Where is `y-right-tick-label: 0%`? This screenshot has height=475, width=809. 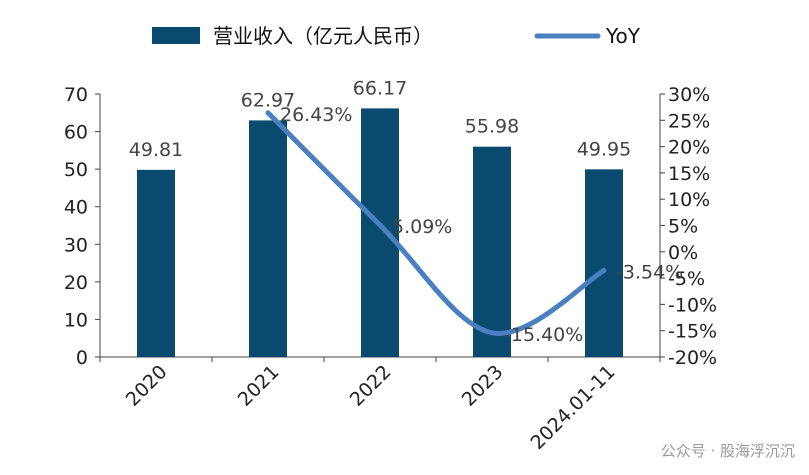 y-right-tick-label: 0% is located at coordinates (683, 253).